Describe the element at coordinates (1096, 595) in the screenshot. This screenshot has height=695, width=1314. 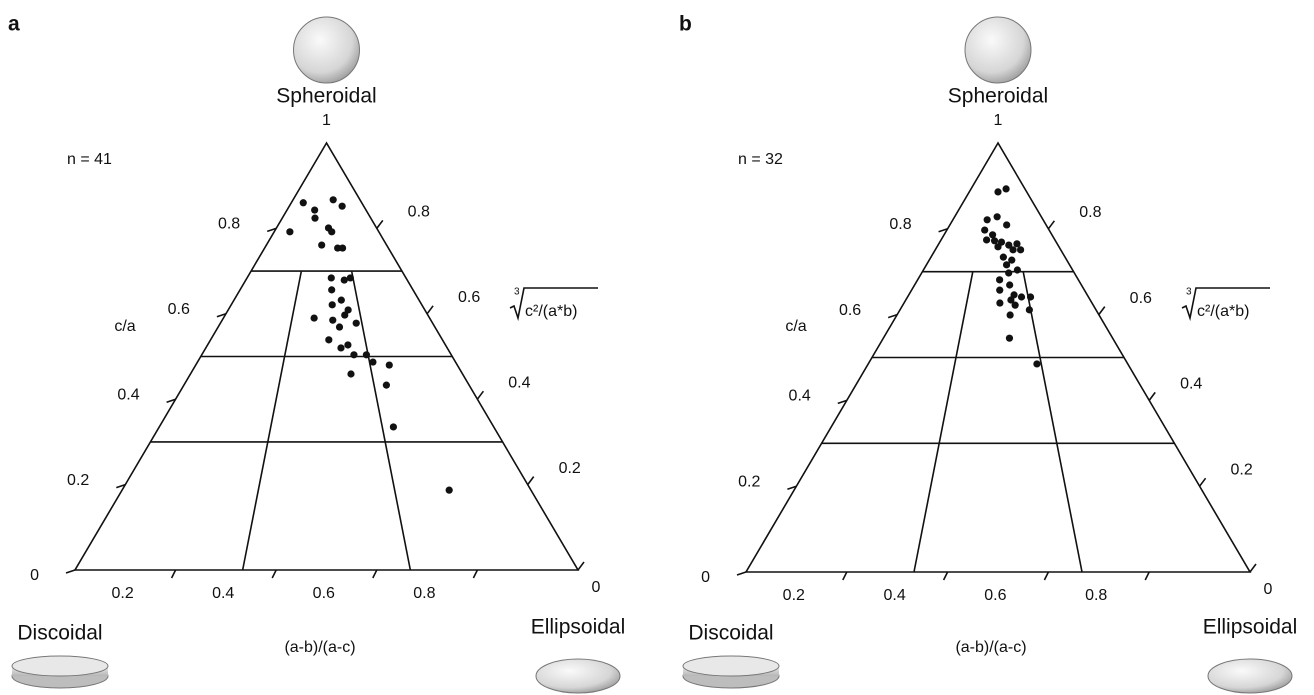
I see `bottom-tick-label: 0.8` at that location.